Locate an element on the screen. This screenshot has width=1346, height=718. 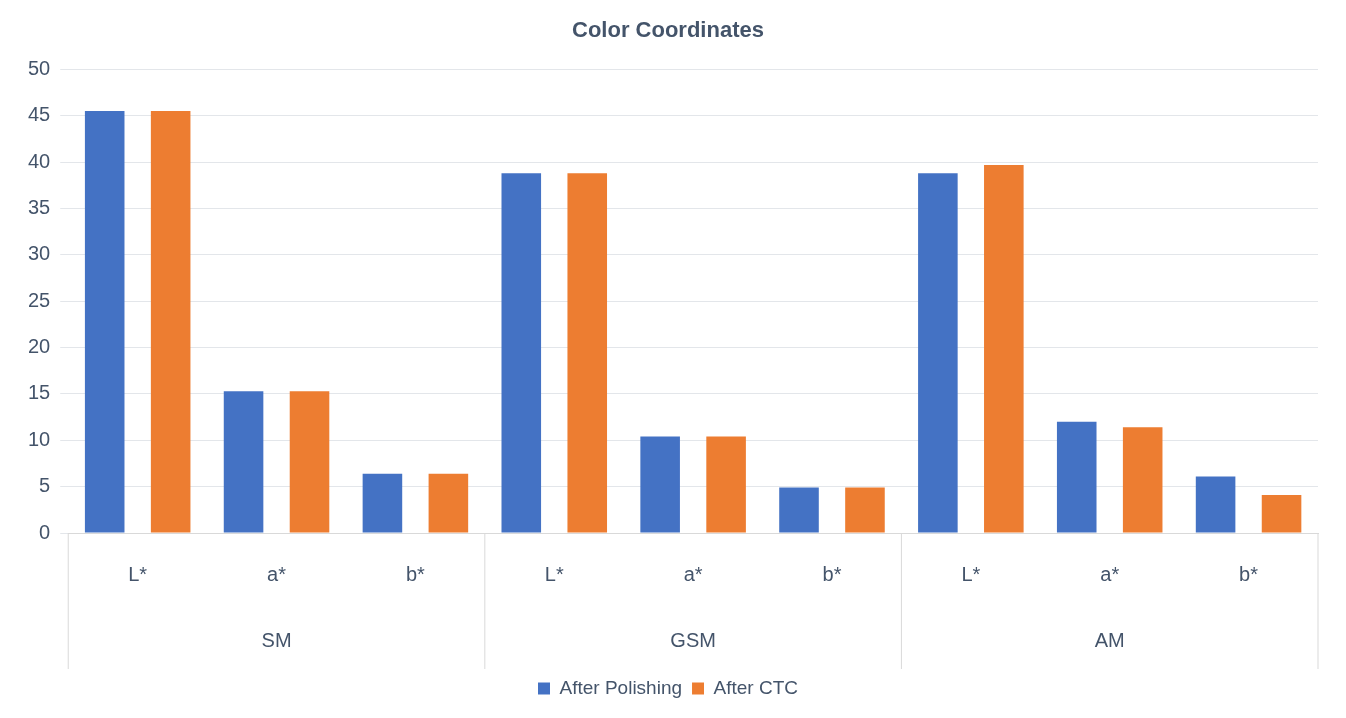
y-tick-label: 15 is located at coordinates (39, 392).